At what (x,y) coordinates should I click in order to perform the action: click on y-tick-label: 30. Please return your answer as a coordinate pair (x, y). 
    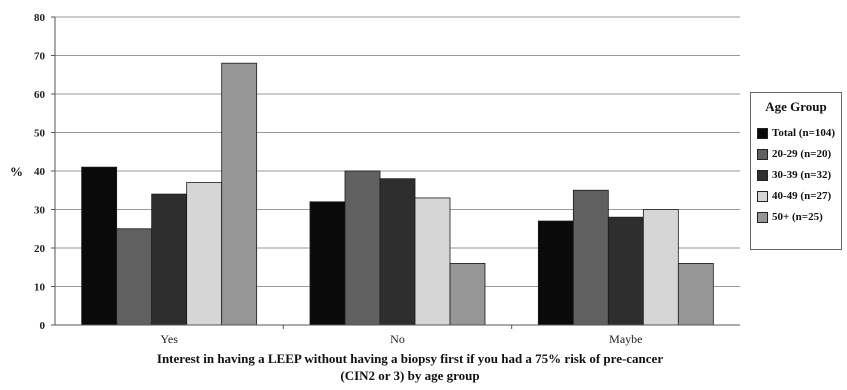
    Looking at the image, I should click on (40, 211).